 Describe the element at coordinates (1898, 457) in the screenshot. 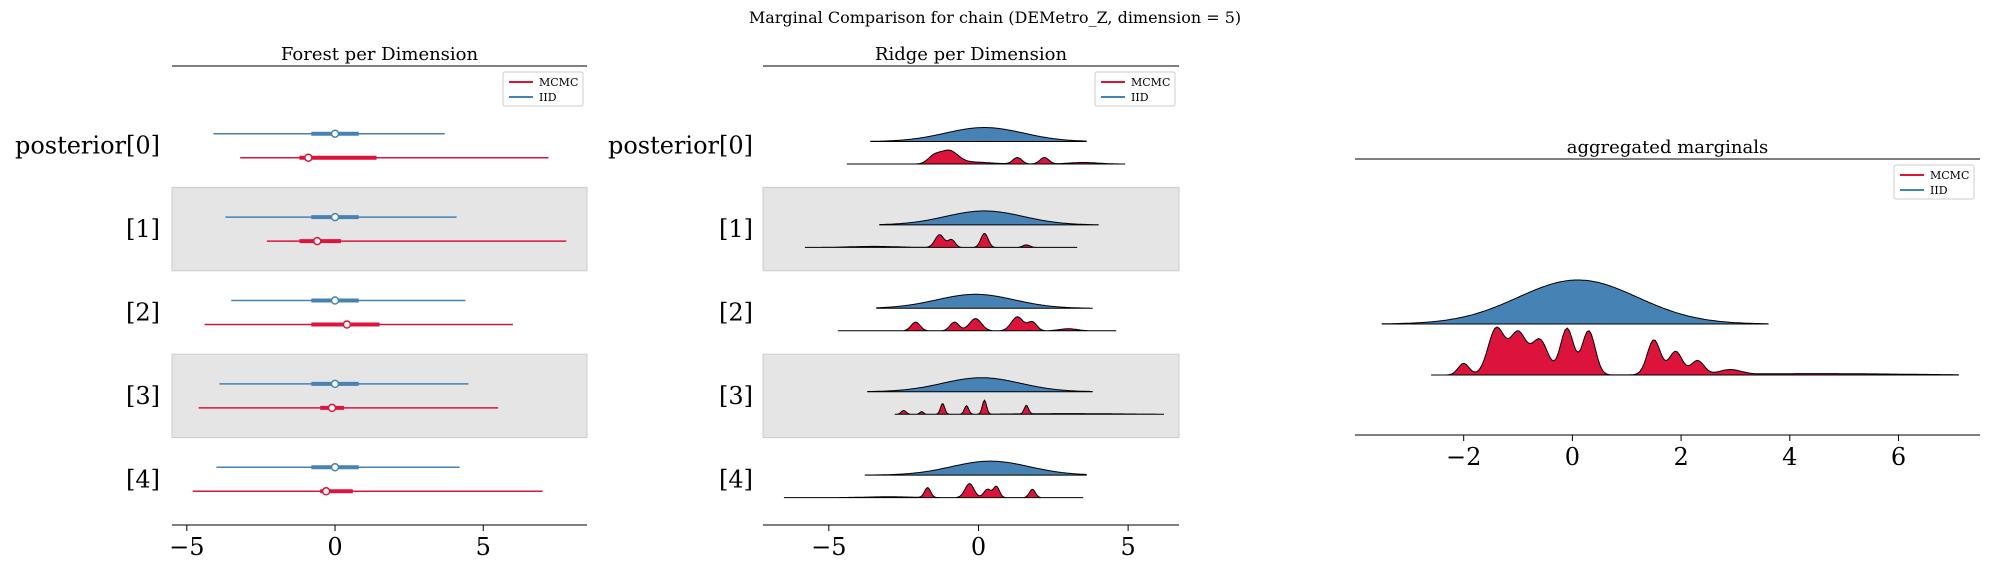

I see `x-tick-label: 6` at that location.